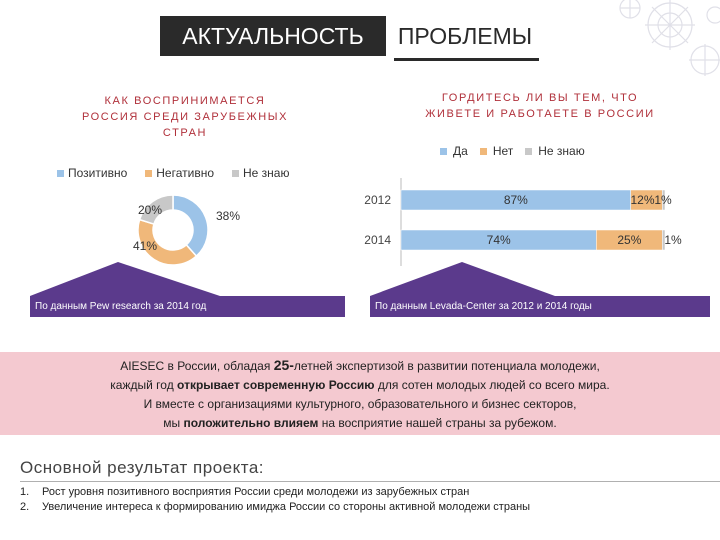 The height and width of the screenshot is (540, 720). Describe the element at coordinates (370, 481) in the screenshot. I see `result-underline` at that location.